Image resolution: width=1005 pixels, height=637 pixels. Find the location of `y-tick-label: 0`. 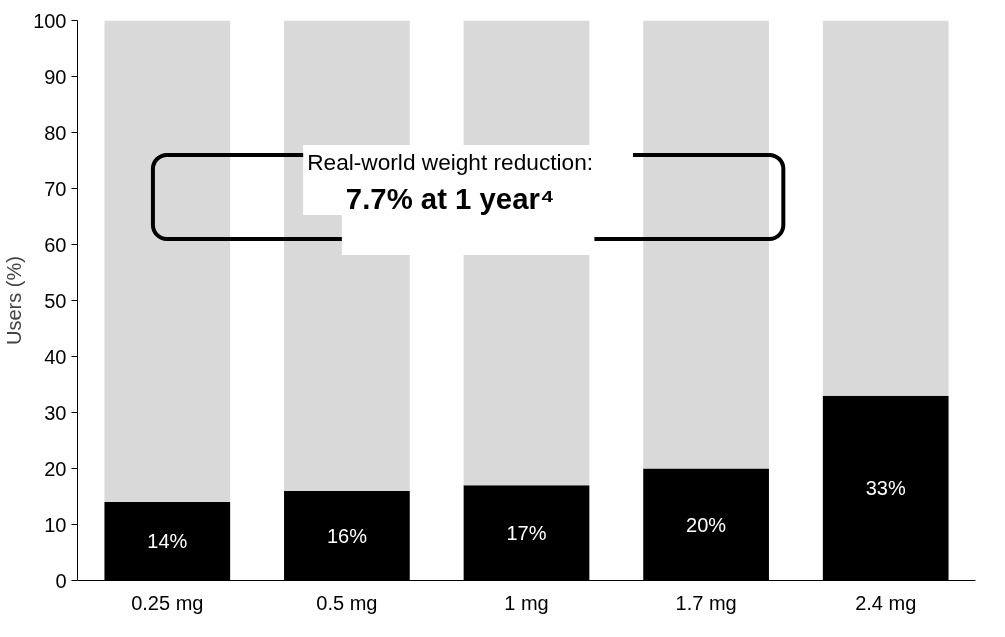

y-tick-label: 0 is located at coordinates (61, 580).